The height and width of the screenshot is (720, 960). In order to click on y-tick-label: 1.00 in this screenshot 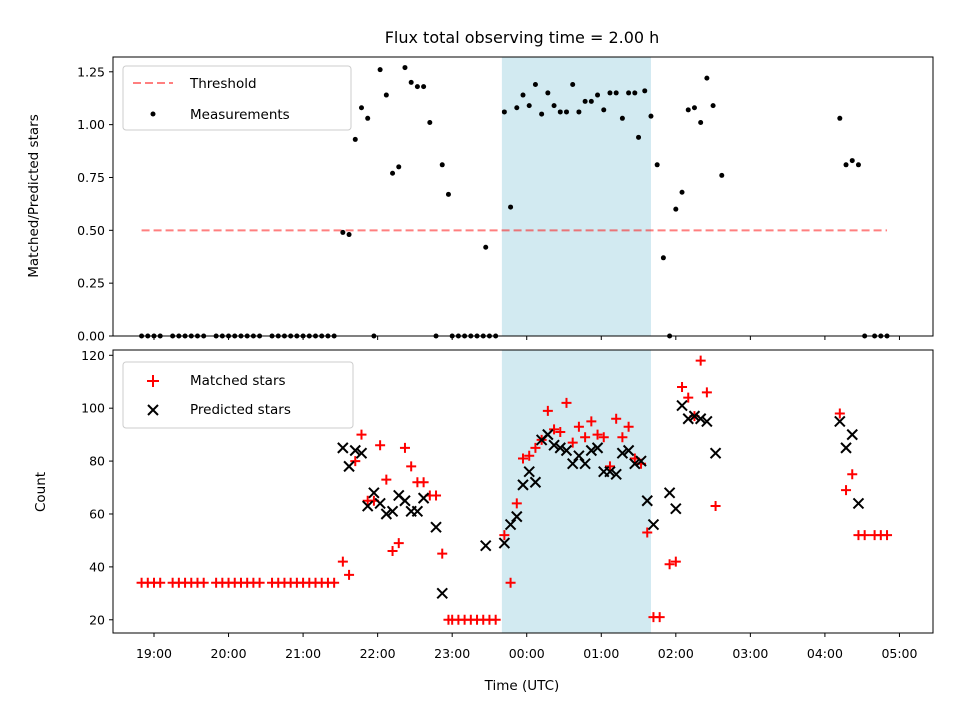, I will do `click(91, 124)`.